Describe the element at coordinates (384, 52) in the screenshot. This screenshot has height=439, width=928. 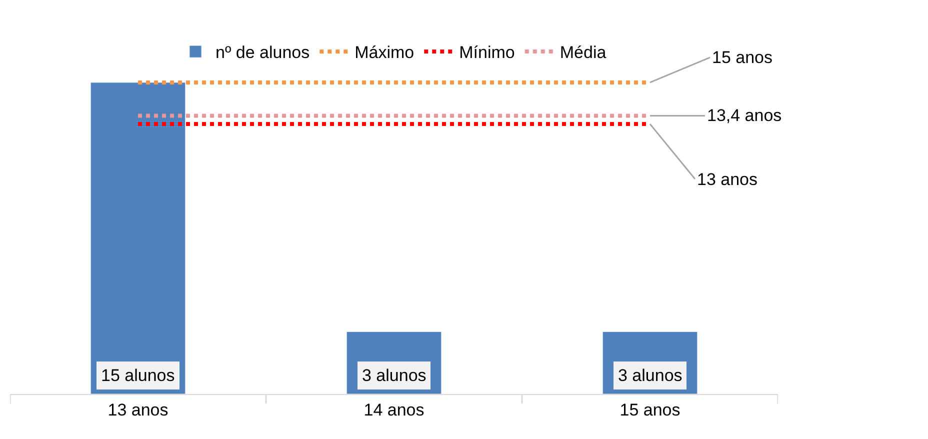
I see `legend-label: Máximo` at that location.